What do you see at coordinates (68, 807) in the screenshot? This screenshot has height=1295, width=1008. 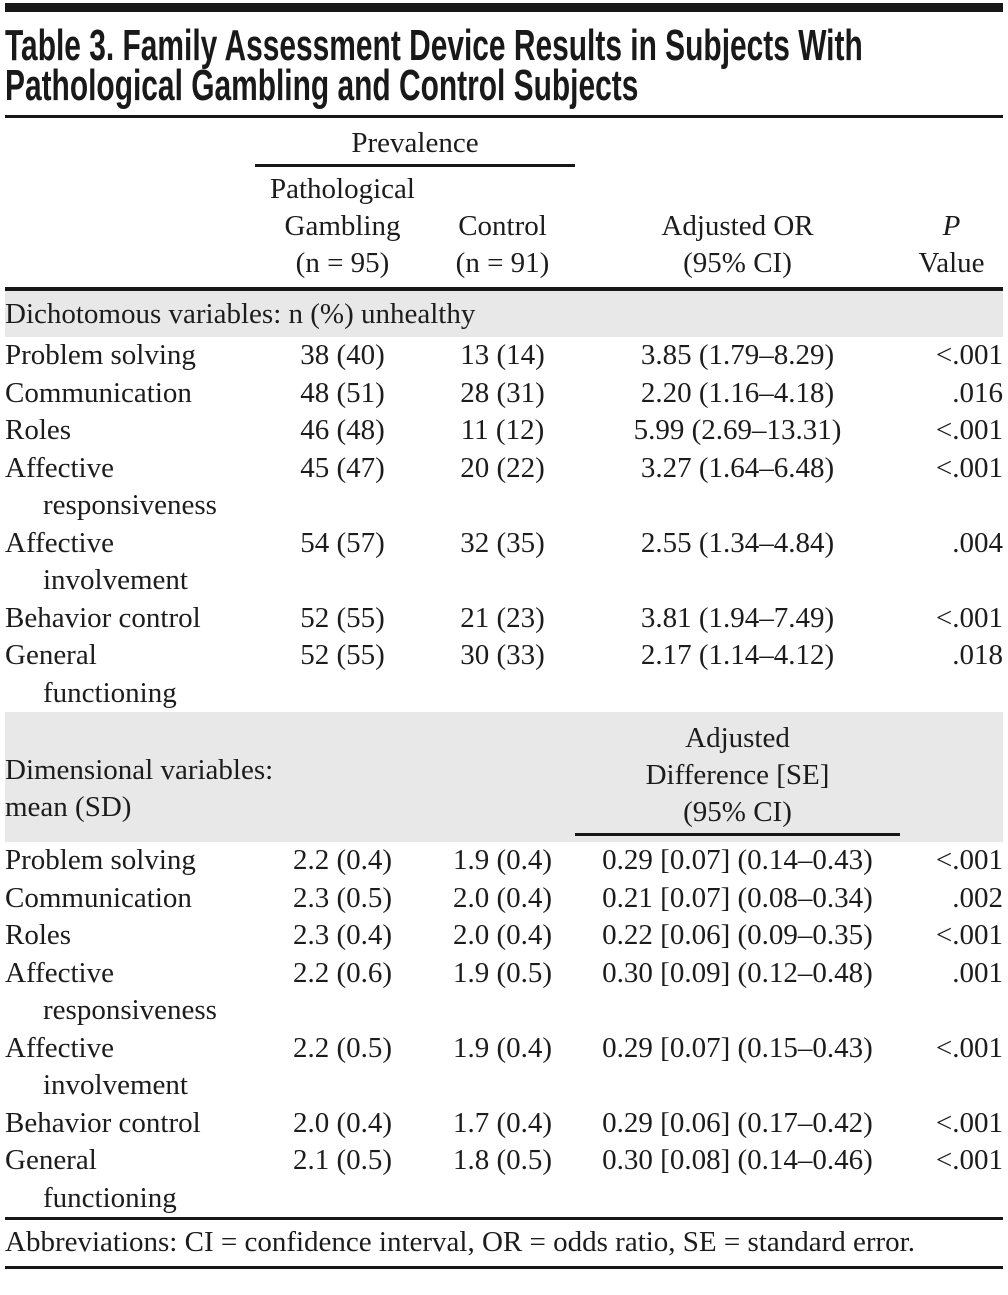 I see `section-band-label-line2: mean (SD)` at bounding box center [68, 807].